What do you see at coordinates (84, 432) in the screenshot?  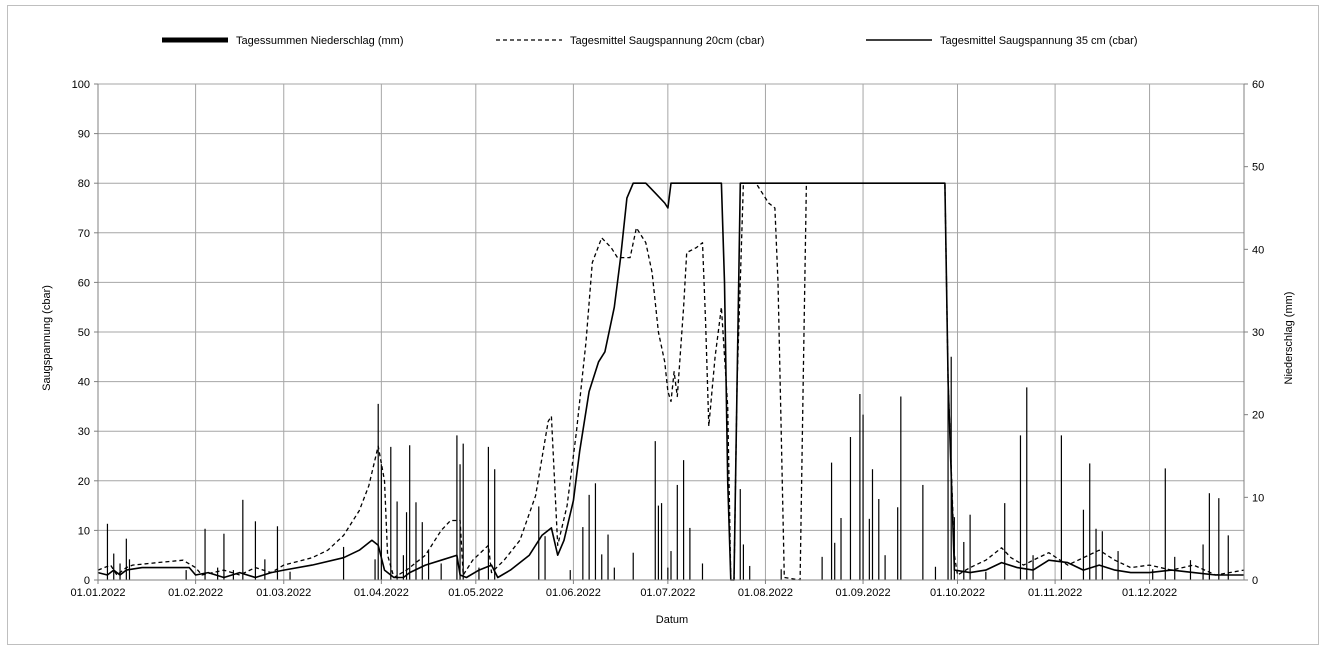 I see `y-left-tick-label: 30` at bounding box center [84, 432].